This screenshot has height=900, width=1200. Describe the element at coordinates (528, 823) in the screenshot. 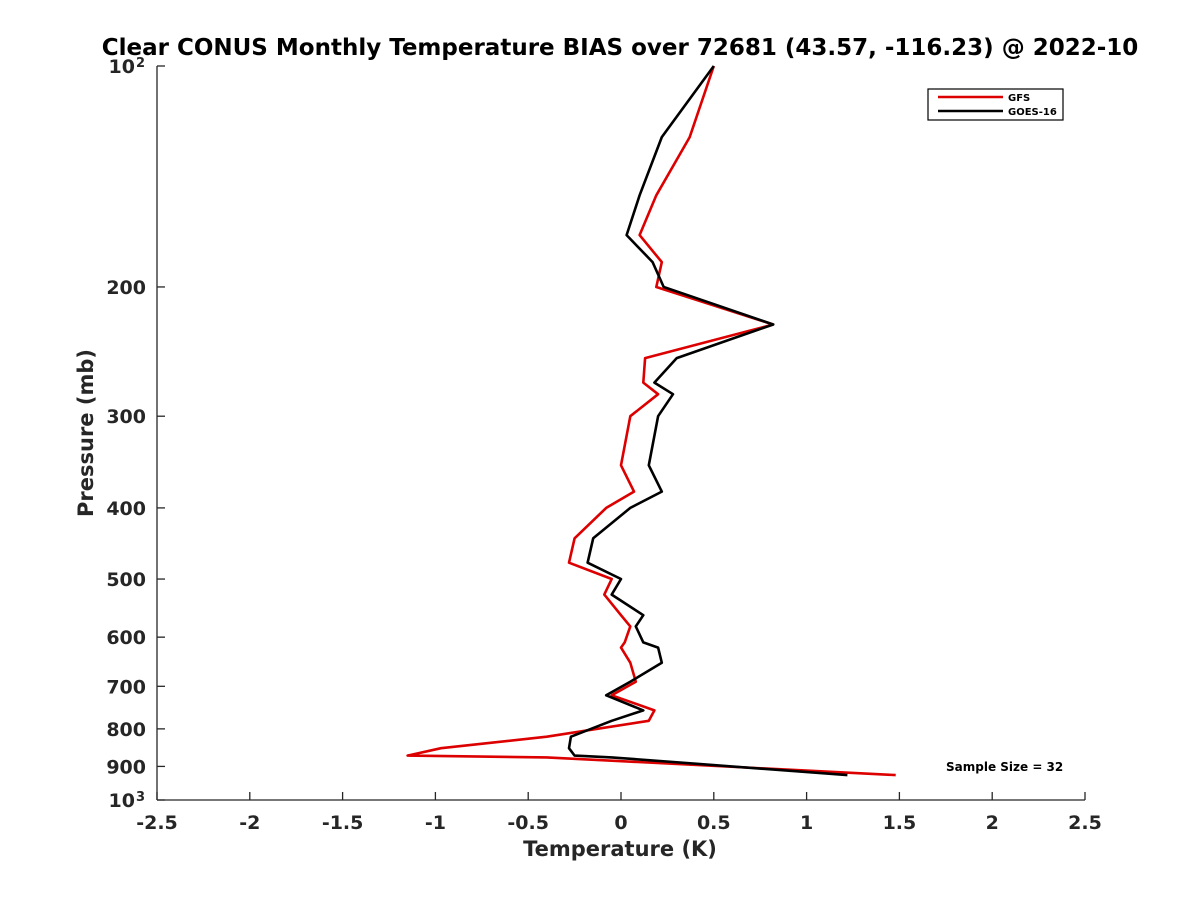

I see `x-tick-label: -0.5` at that location.